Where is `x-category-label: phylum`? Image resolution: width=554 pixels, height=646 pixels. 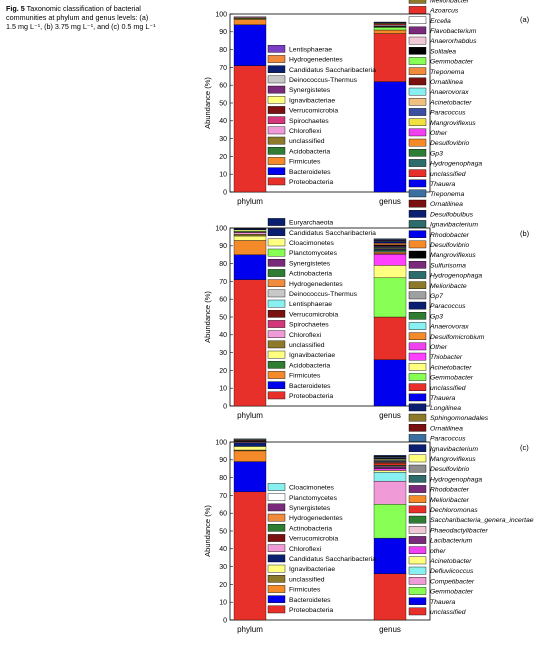 x-category-label: phylum is located at coordinates (250, 201).